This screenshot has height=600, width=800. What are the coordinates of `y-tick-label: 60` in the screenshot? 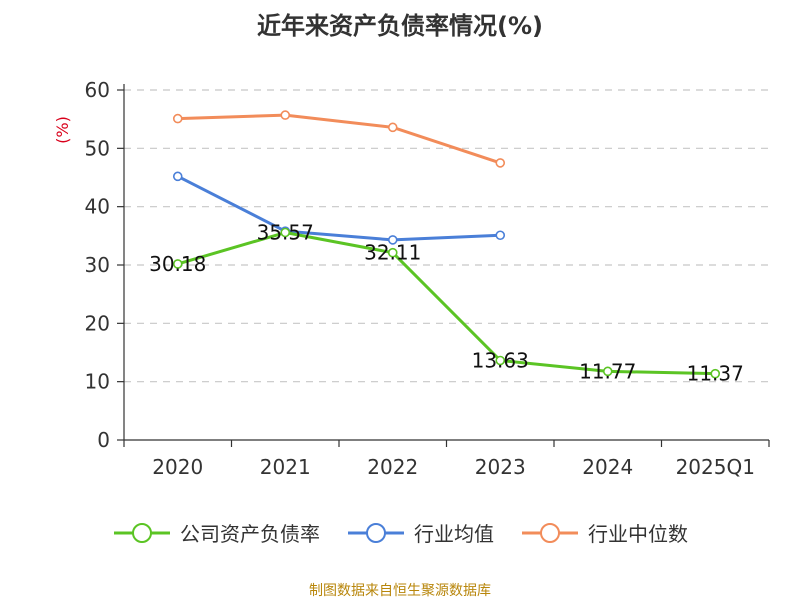 It's located at (97, 90).